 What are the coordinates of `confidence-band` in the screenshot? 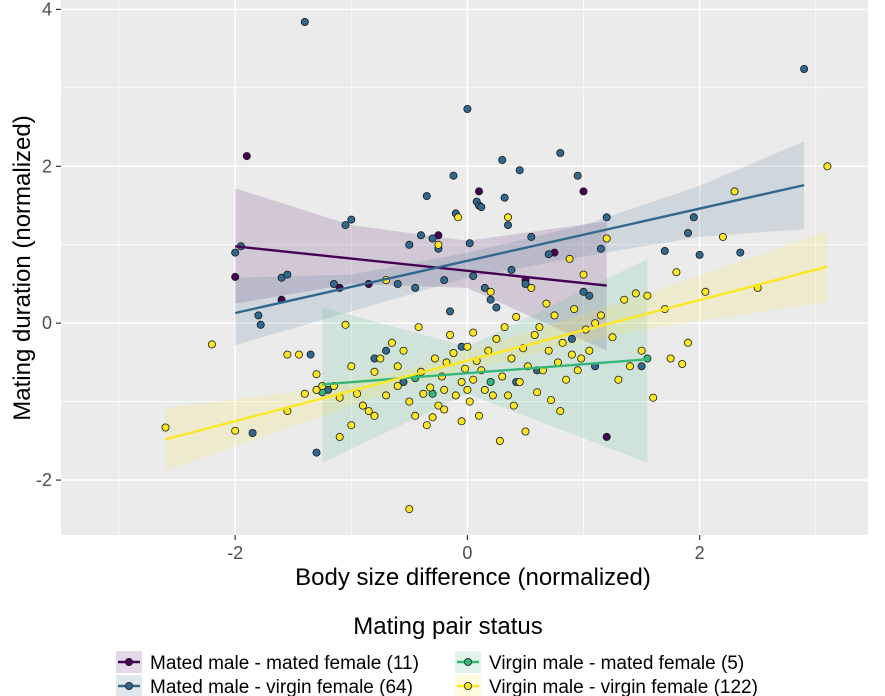 It's located at (421, 269).